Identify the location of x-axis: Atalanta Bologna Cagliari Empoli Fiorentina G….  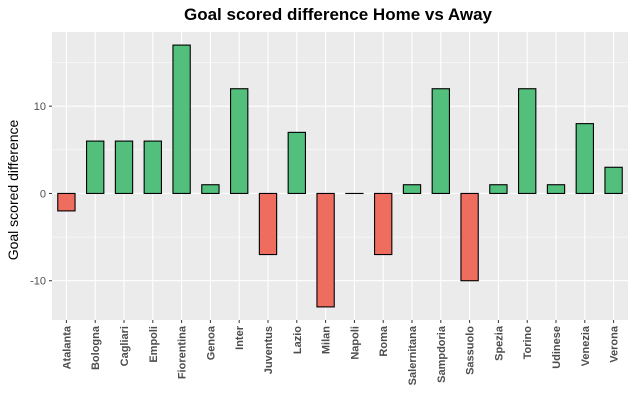
(341, 352).